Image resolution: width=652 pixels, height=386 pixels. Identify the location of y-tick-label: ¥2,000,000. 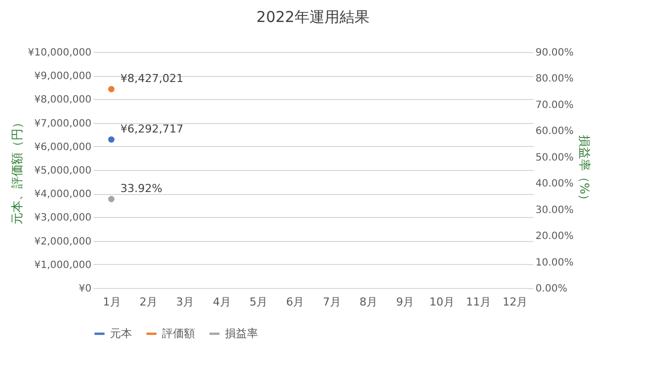
(63, 242).